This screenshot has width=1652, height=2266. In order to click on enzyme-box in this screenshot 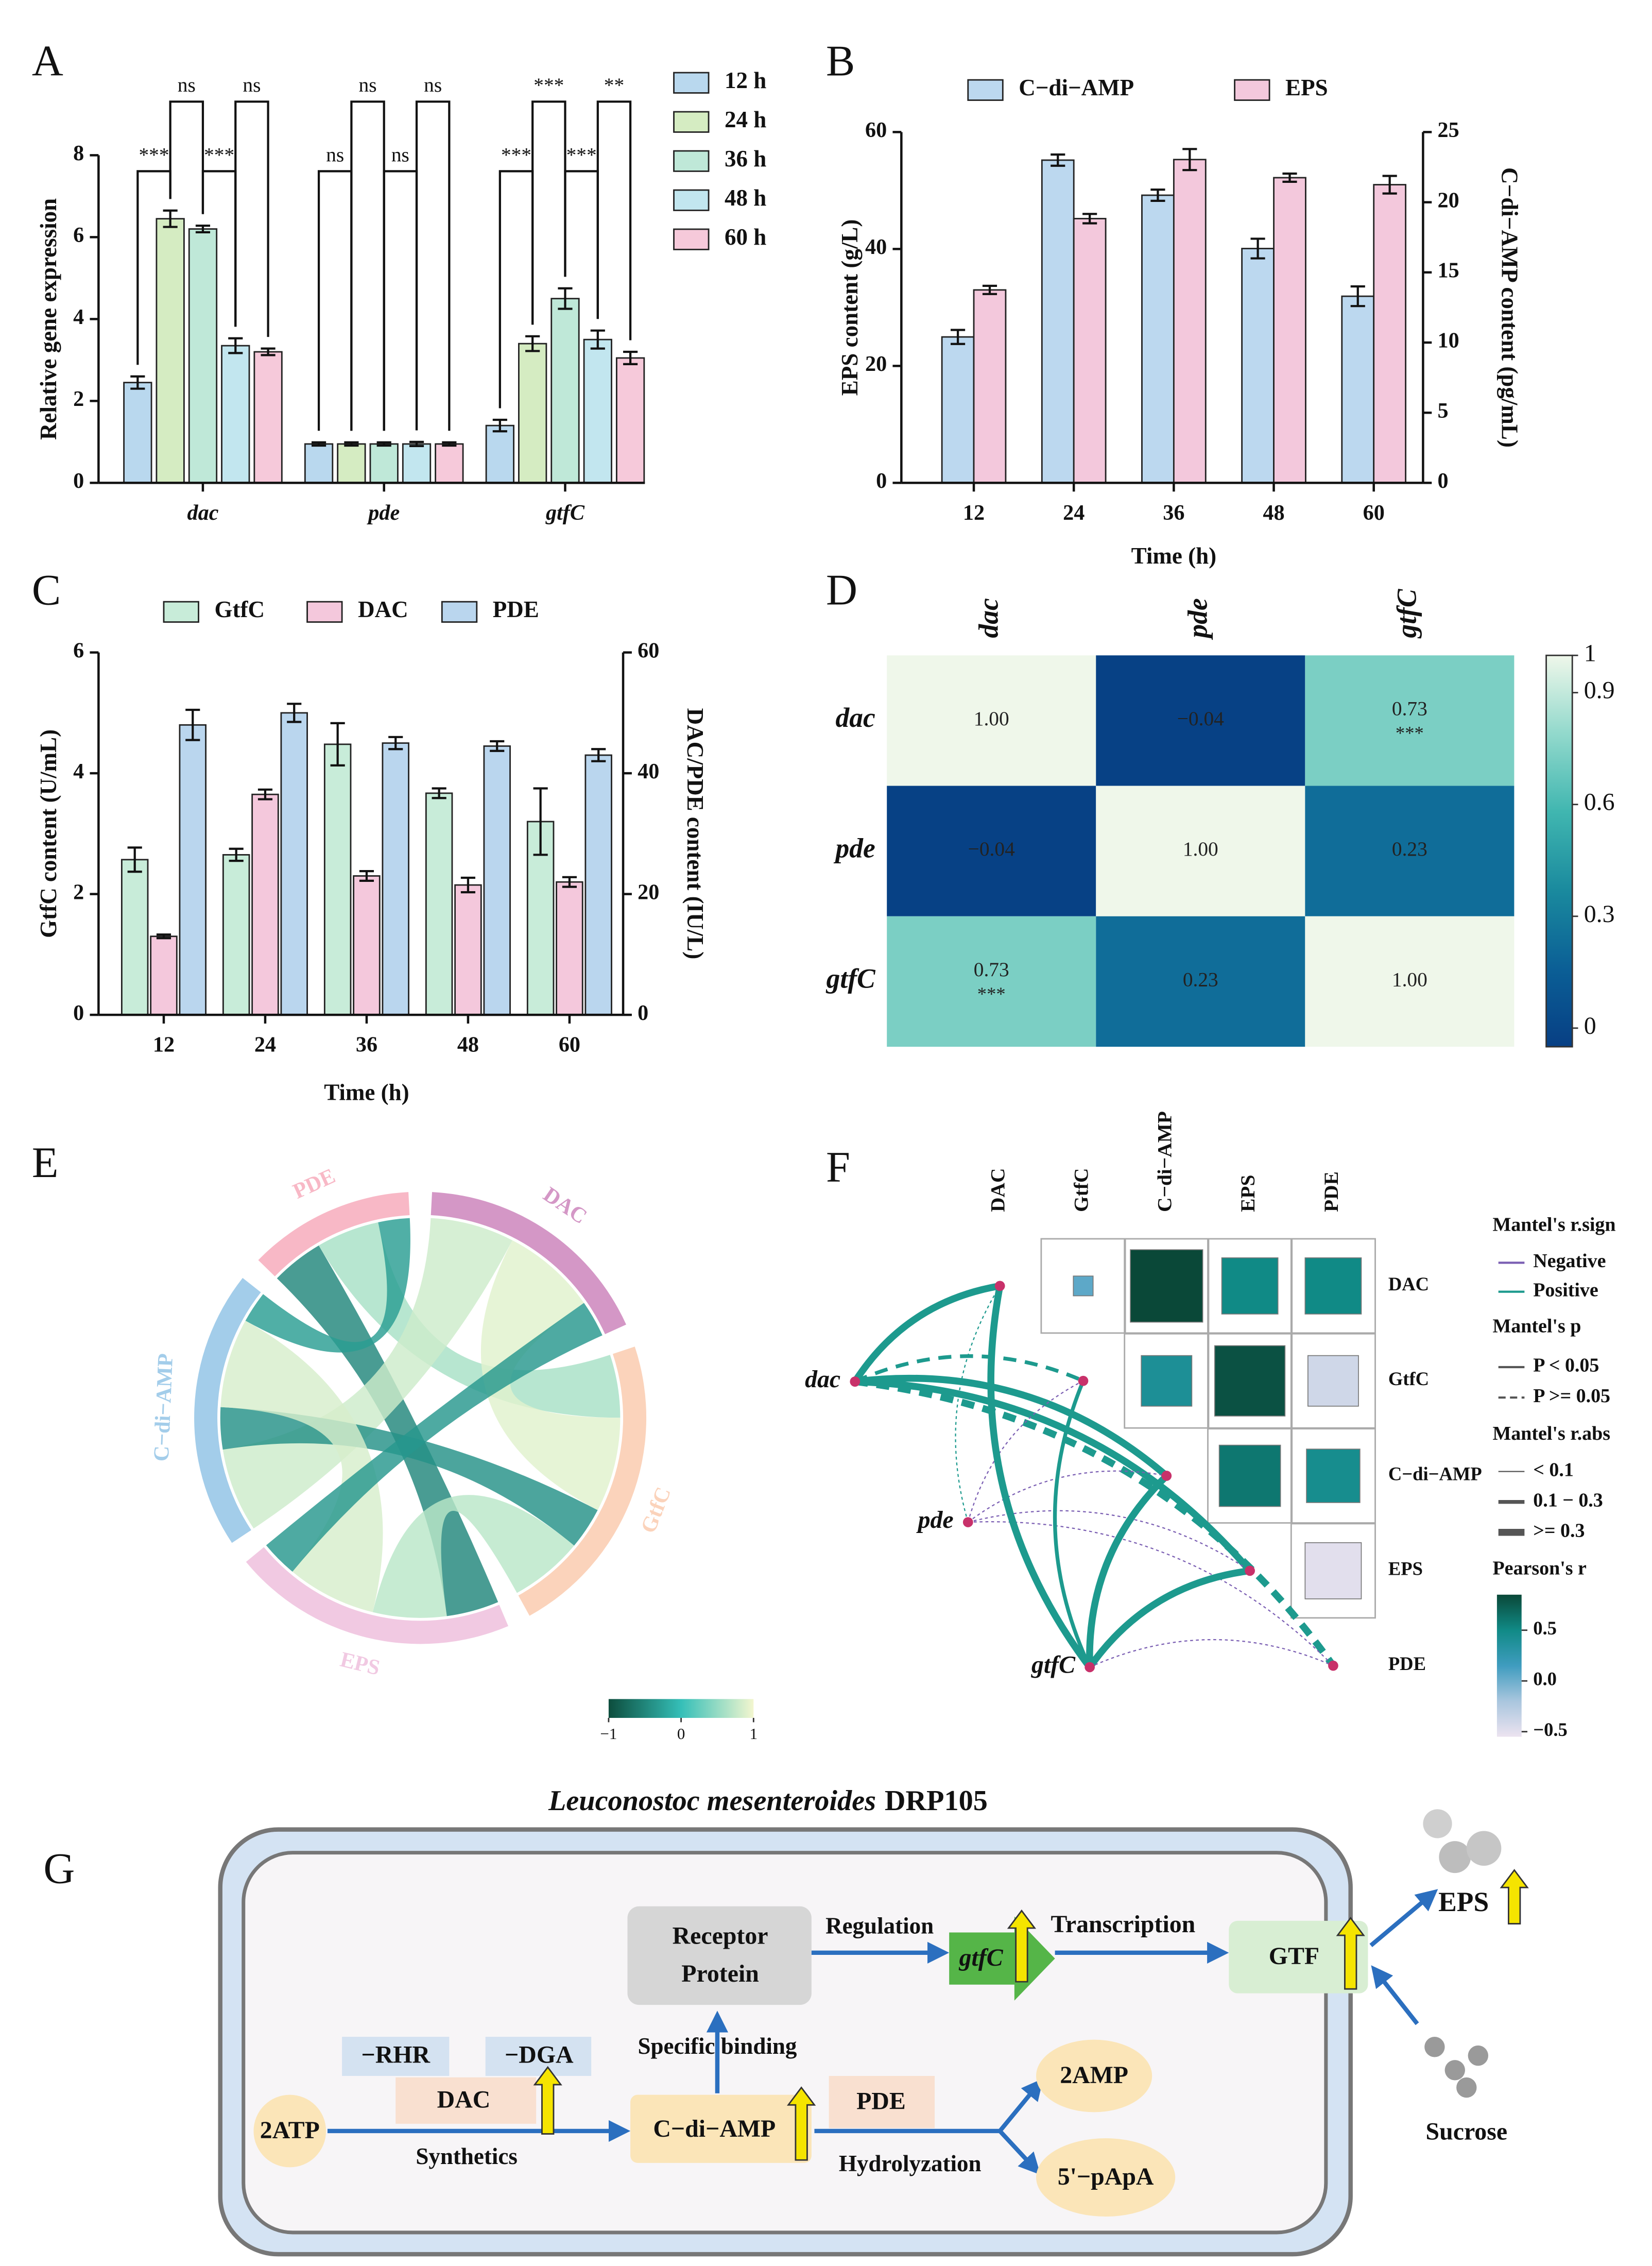, I will do `click(1298, 1957)`.